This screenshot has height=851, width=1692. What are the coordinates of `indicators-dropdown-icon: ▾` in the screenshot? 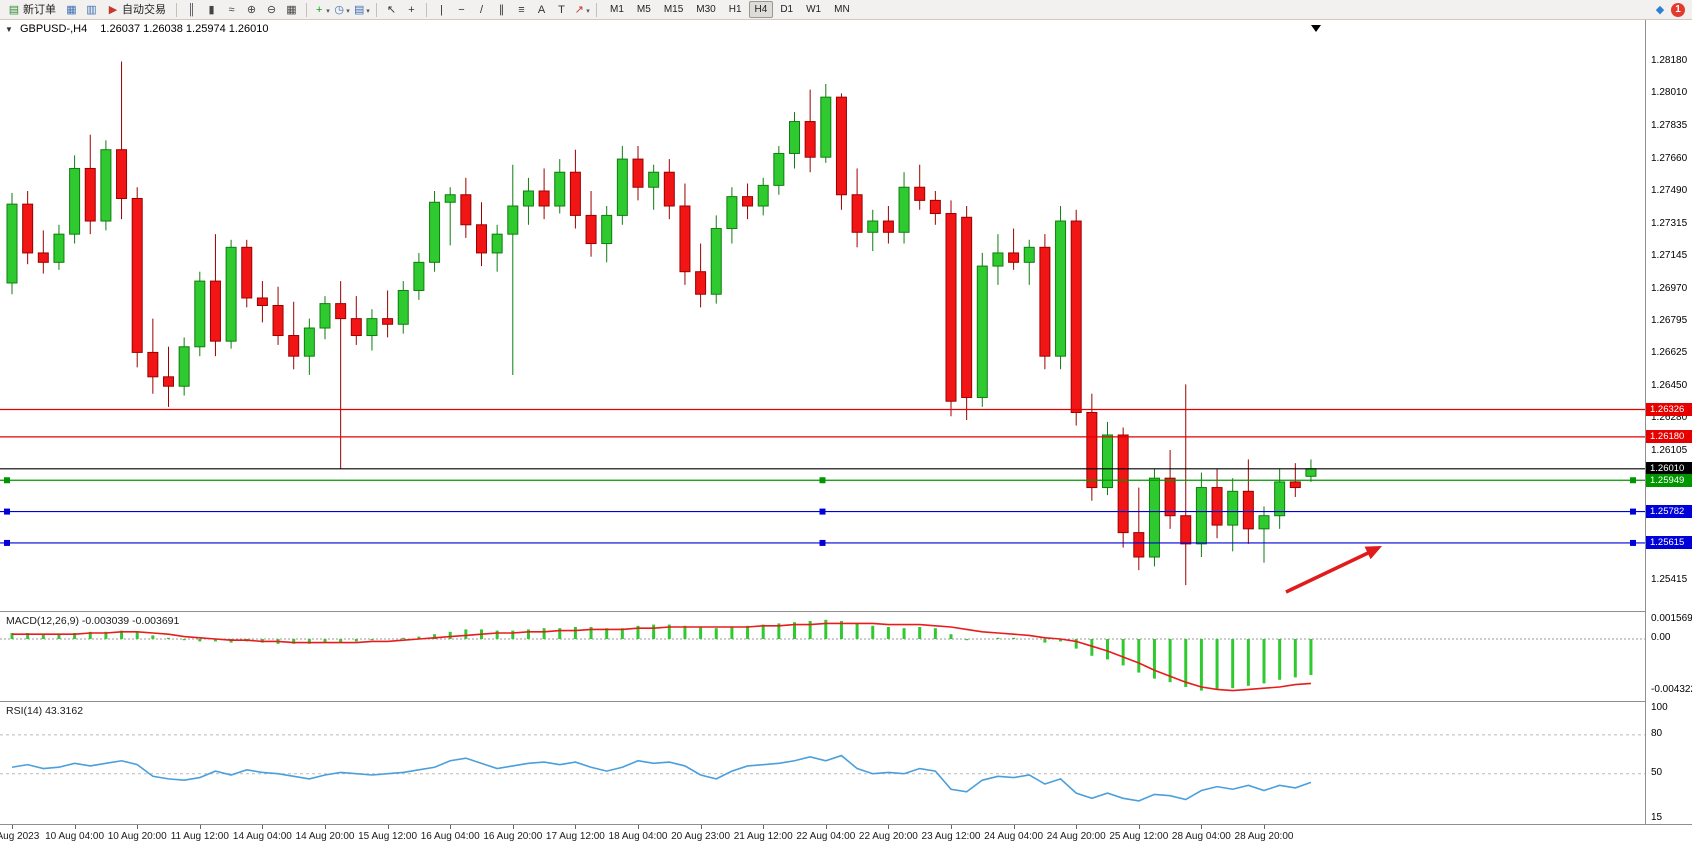 It's located at (328, 11).